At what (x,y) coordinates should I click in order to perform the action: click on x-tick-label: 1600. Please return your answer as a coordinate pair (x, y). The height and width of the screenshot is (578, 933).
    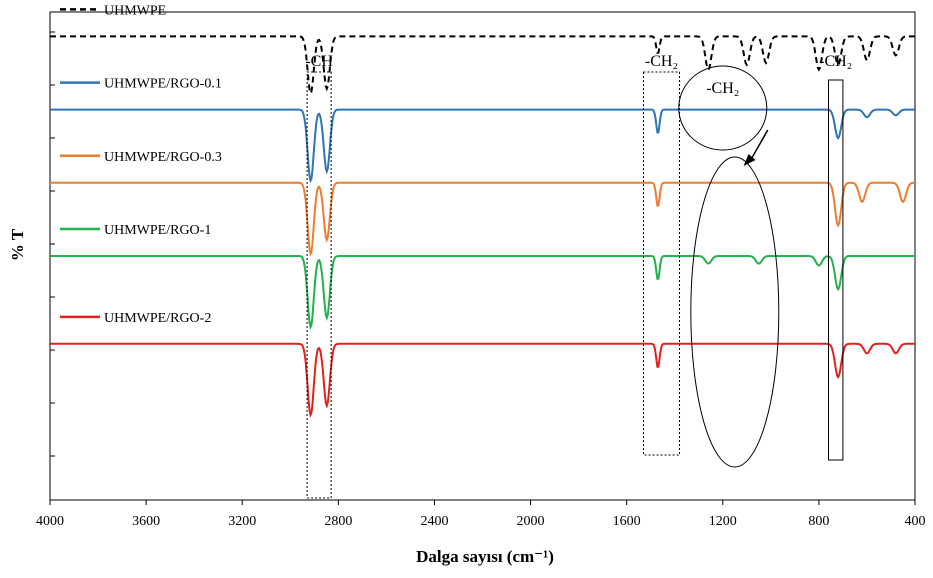
    Looking at the image, I should click on (627, 521).